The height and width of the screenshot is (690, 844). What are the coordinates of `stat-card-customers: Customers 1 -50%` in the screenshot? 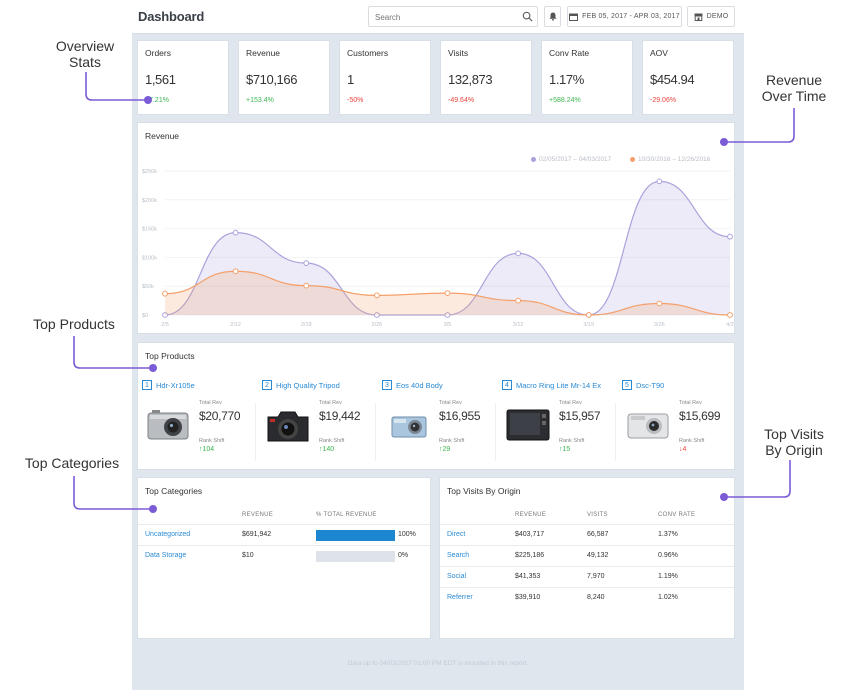 It's located at (385, 77).